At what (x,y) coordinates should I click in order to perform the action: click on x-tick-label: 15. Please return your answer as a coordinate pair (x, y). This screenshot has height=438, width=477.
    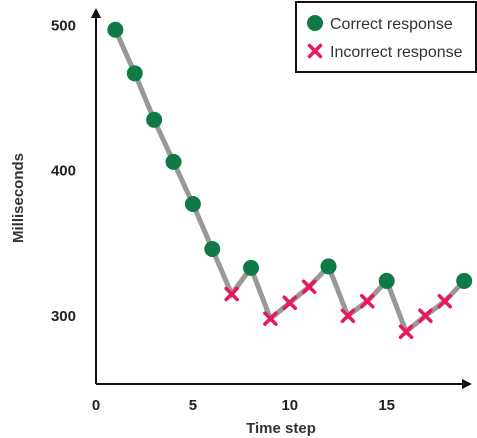
    Looking at the image, I should click on (386, 405).